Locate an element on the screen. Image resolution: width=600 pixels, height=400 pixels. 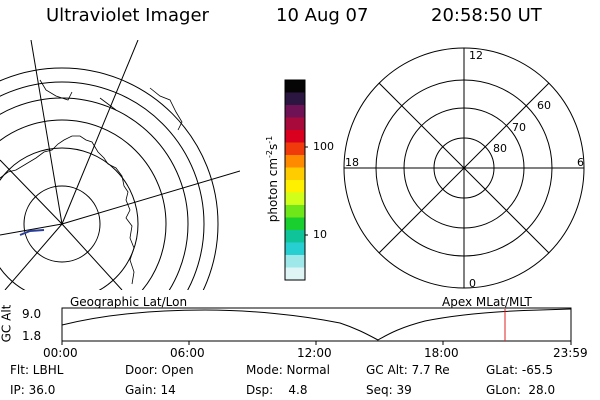
ip-info: IP: 36.0 is located at coordinates (33, 390).